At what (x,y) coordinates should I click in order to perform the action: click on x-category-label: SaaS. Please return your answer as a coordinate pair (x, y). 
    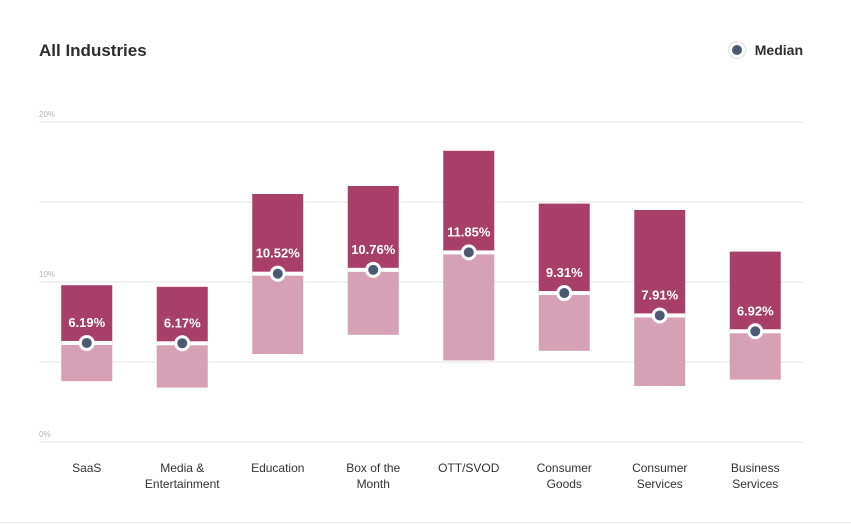
    Looking at the image, I should click on (86, 468).